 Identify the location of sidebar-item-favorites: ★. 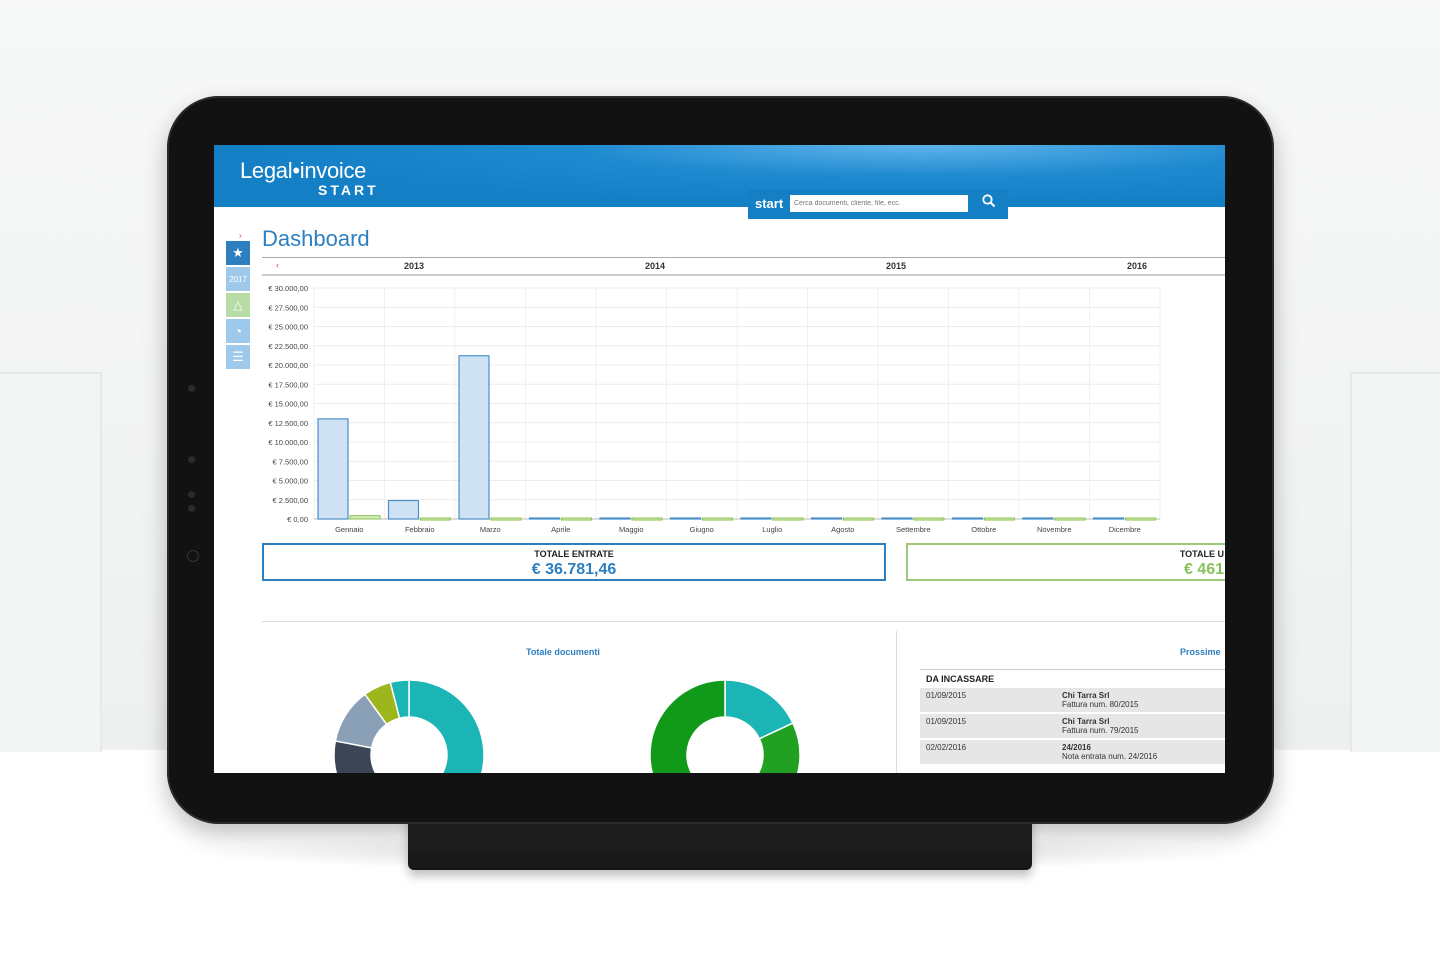
(238, 253).